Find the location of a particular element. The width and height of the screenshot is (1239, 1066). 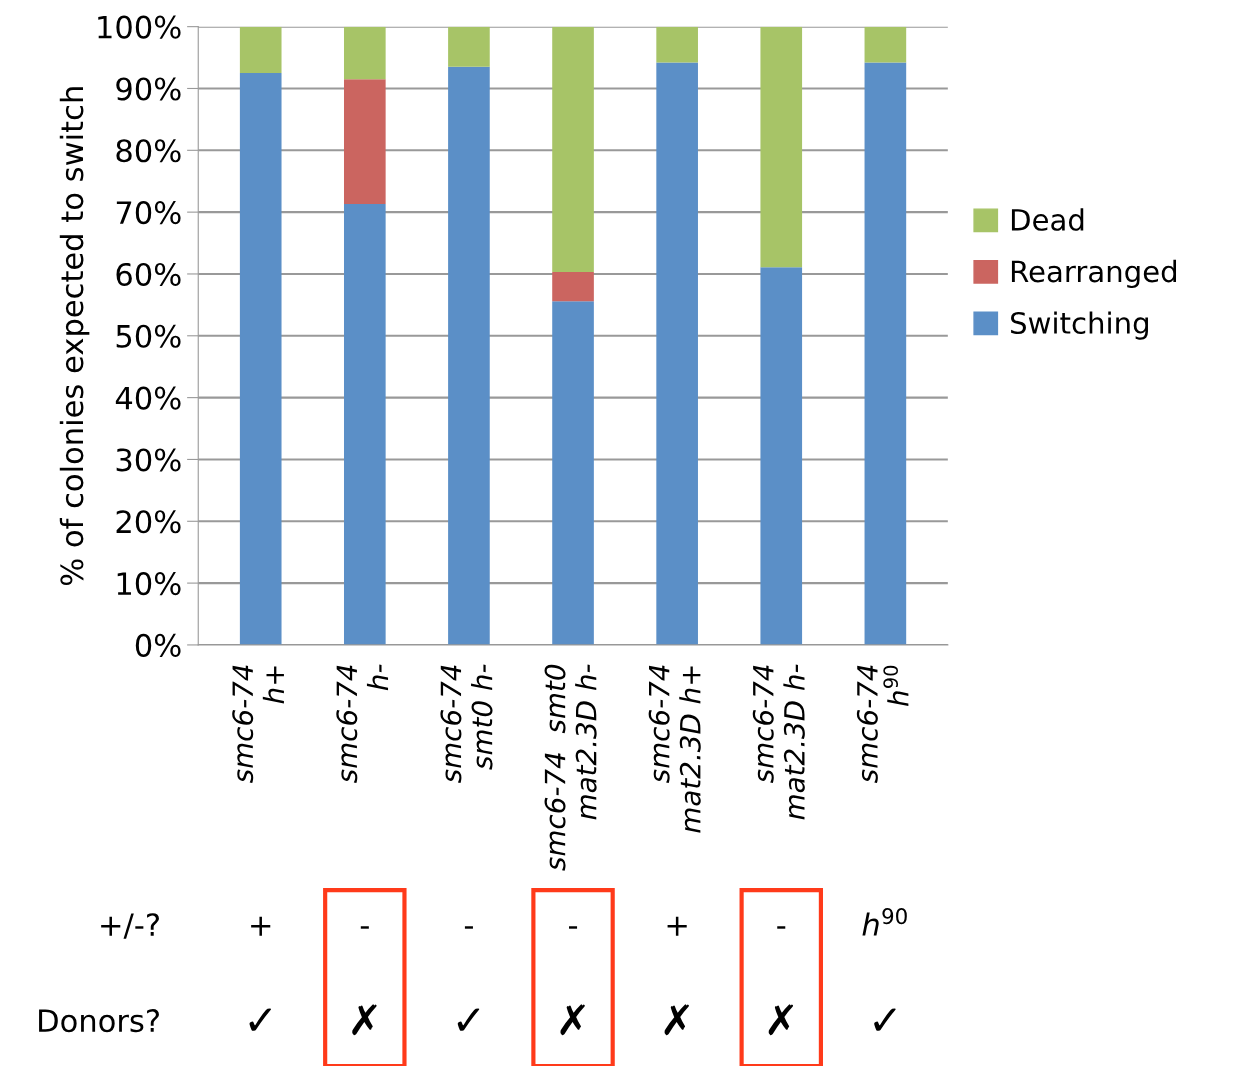

y-tick-label: 50% is located at coordinates (148, 336).